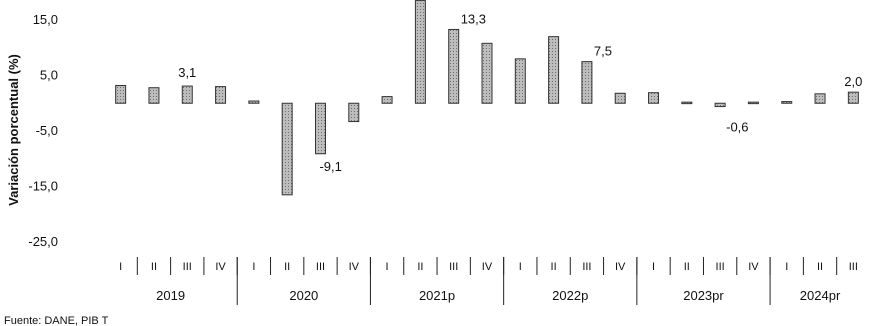  What do you see at coordinates (473, 18) in the screenshot?
I see `data-label: 13,3` at bounding box center [473, 18].